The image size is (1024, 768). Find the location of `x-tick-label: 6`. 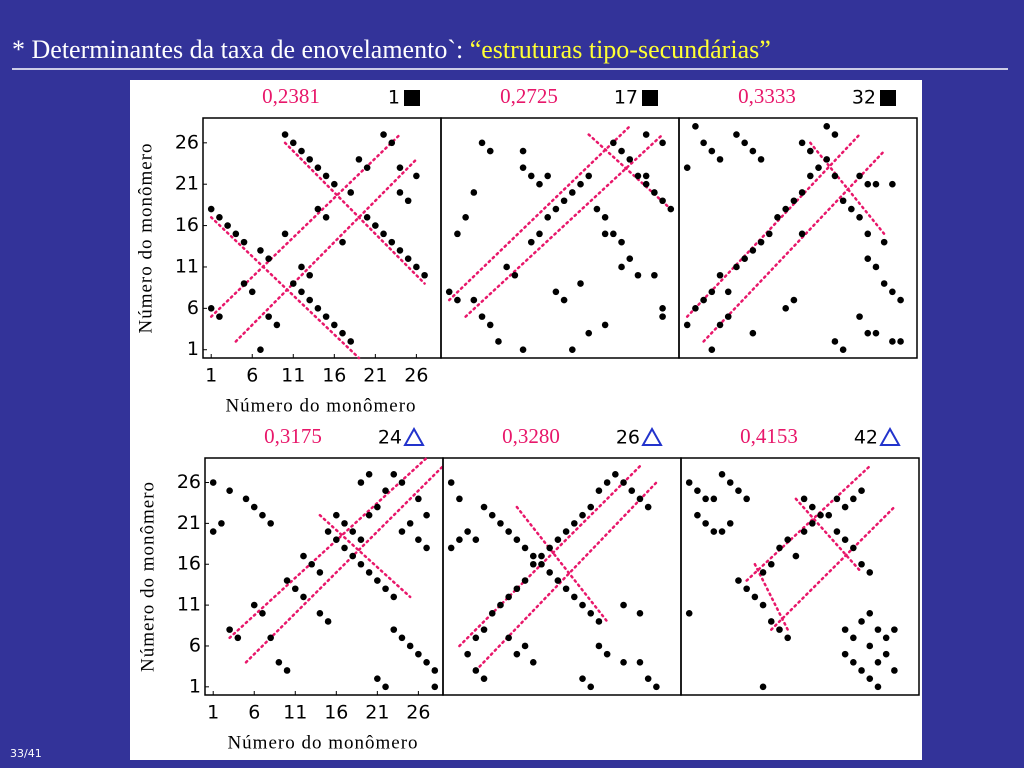

x-tick-label: 6 is located at coordinates (254, 713).